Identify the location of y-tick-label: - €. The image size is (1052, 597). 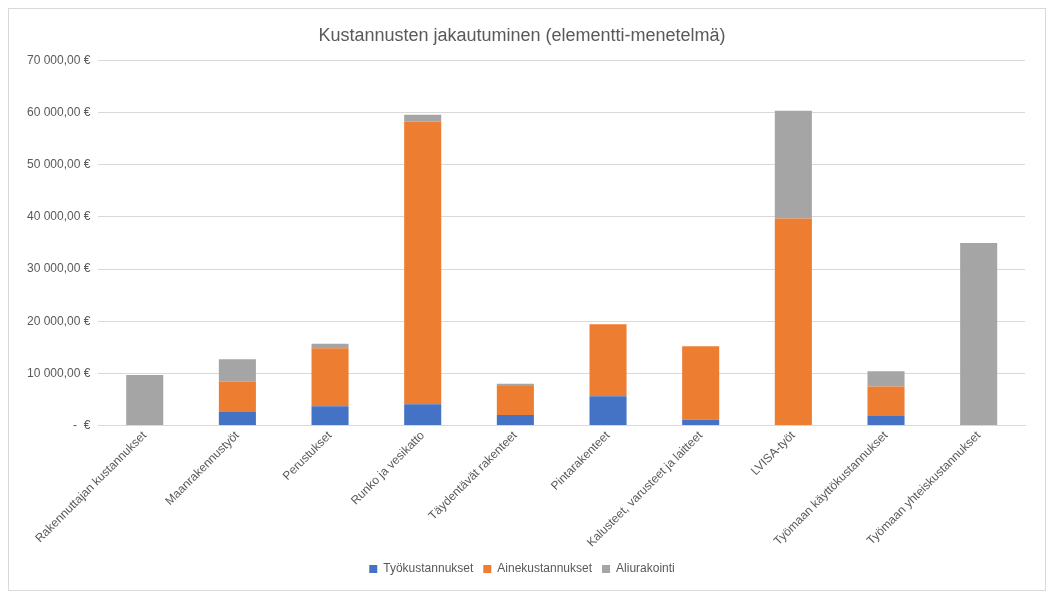
(80, 424).